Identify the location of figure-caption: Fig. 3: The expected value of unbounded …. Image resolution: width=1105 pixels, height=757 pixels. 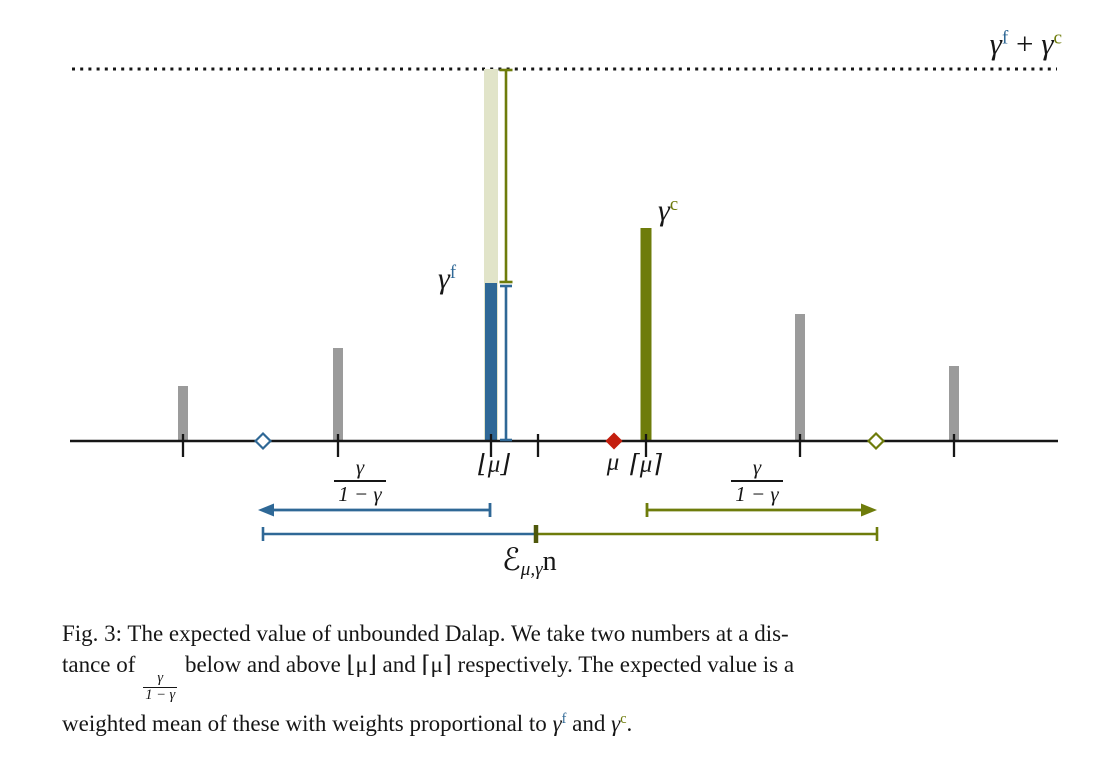
(557, 678).